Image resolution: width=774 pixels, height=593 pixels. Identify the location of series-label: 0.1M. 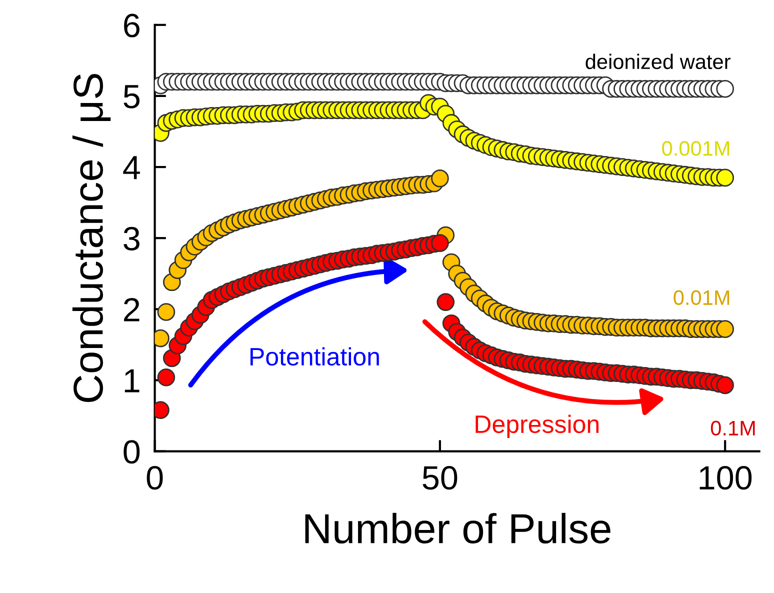
(732, 428).